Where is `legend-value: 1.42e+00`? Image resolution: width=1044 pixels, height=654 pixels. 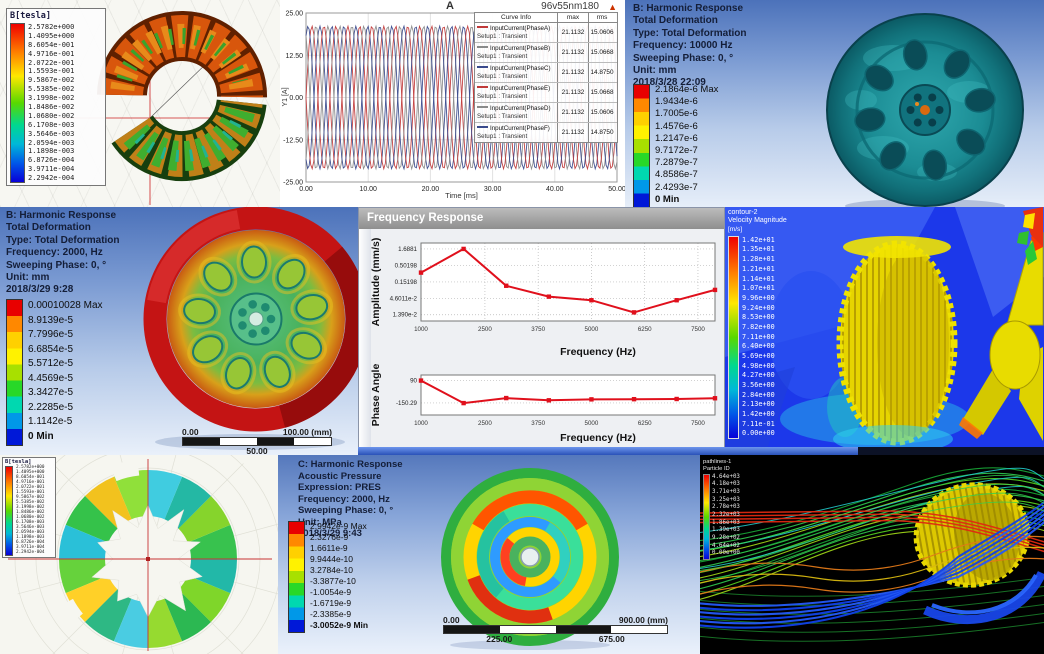 legend-value: 1.42e+00 is located at coordinates (758, 413).